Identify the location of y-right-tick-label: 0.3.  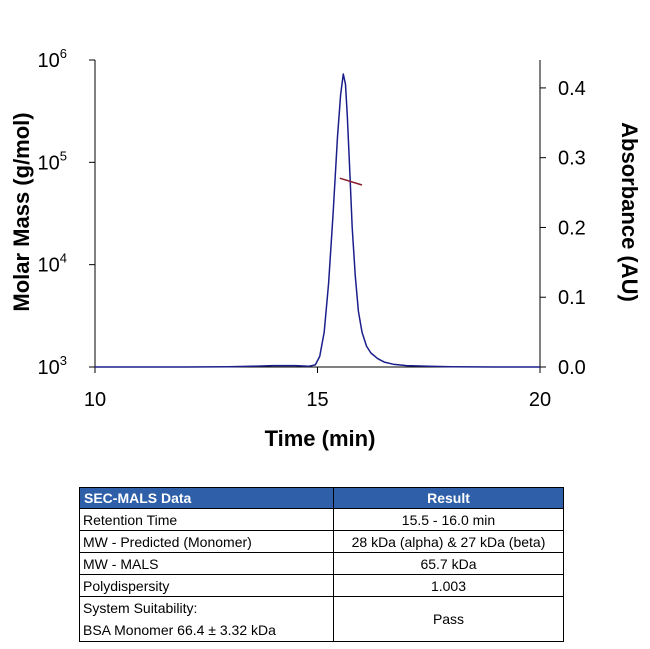
(572, 159).